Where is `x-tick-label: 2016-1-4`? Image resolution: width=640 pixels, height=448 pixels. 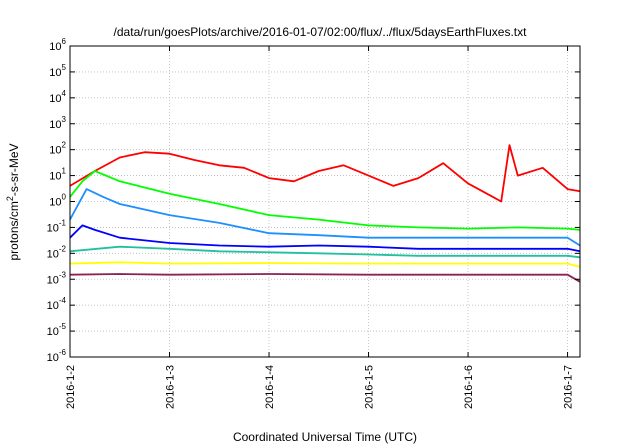
x-tick-label: 2016-1-4 is located at coordinates (270, 387).